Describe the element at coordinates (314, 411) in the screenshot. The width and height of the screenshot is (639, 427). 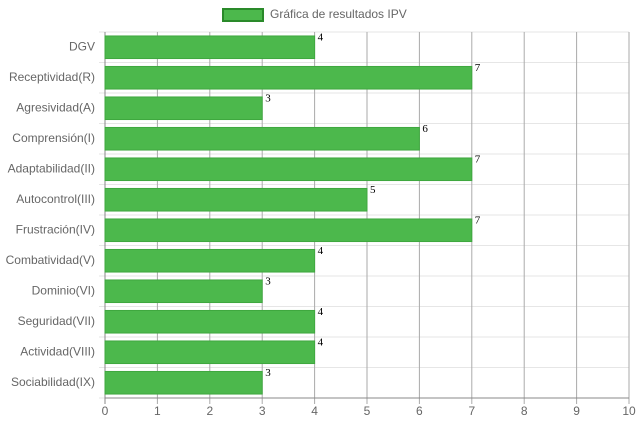
I see `x-tick-label: 4` at that location.